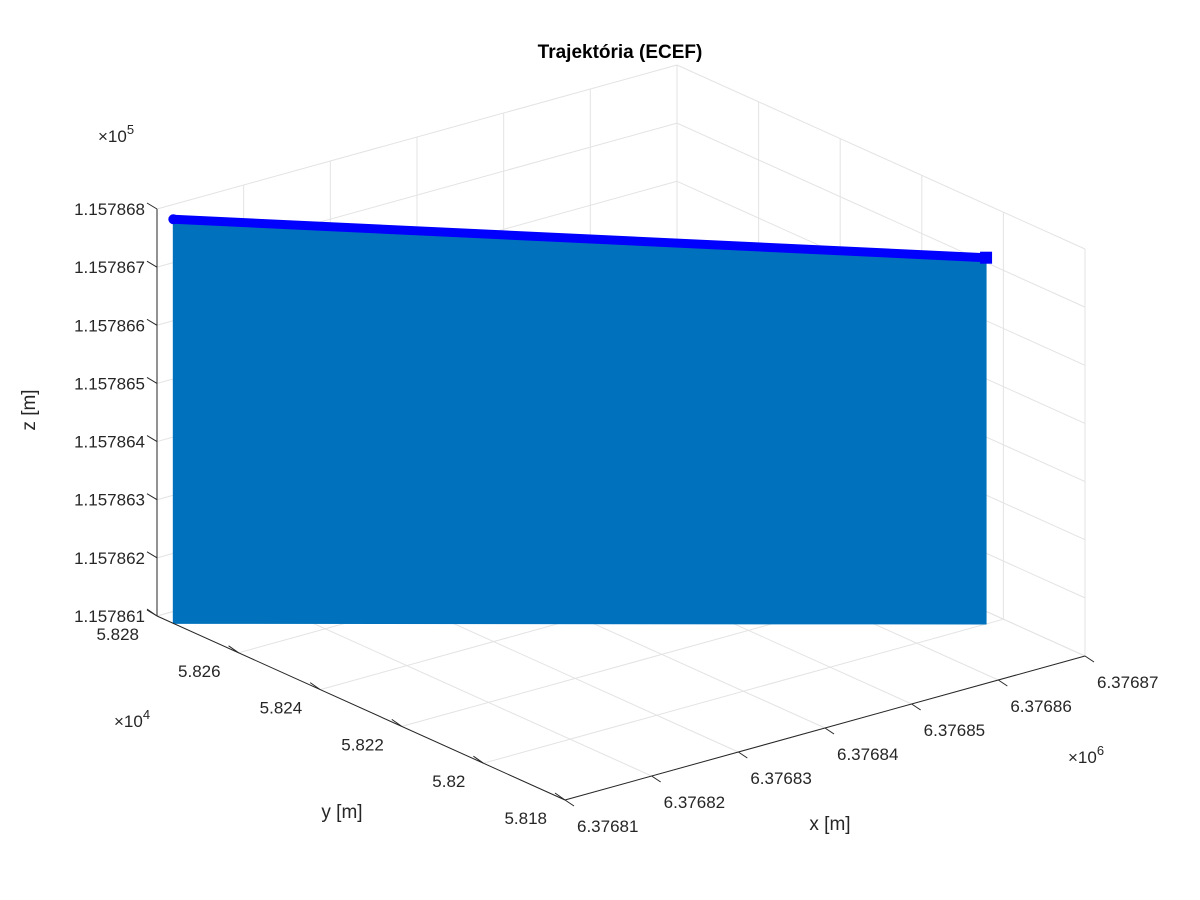 The height and width of the screenshot is (900, 1200). Describe the element at coordinates (1040, 706) in the screenshot. I see `x-tick-label: 6.37686` at that location.